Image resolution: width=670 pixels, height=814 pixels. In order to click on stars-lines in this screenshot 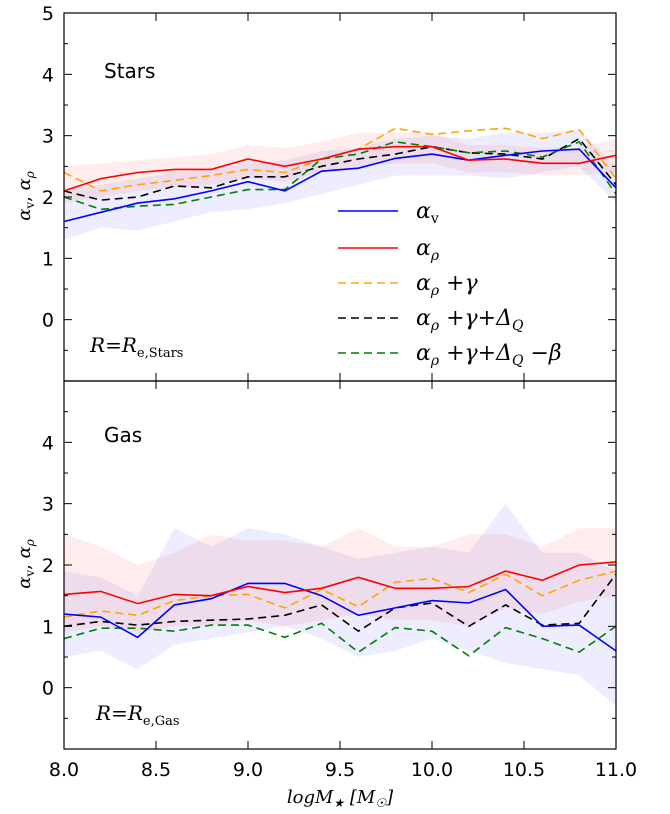, I will do `click(340, 175)`.